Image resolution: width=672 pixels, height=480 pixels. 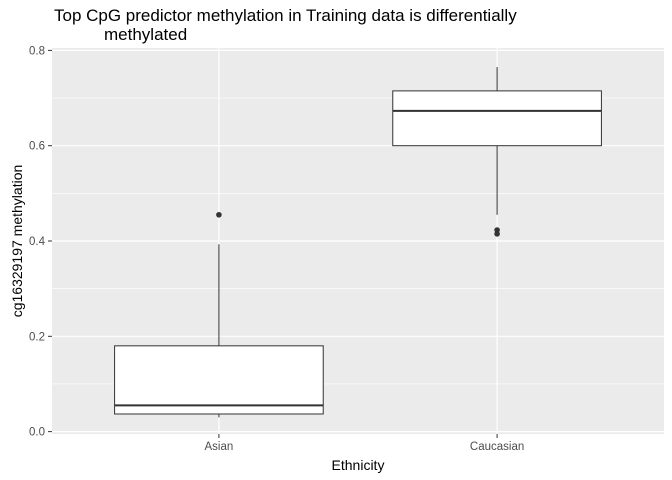 I want to click on x-tick-label: Caucasian, so click(x=497, y=447).